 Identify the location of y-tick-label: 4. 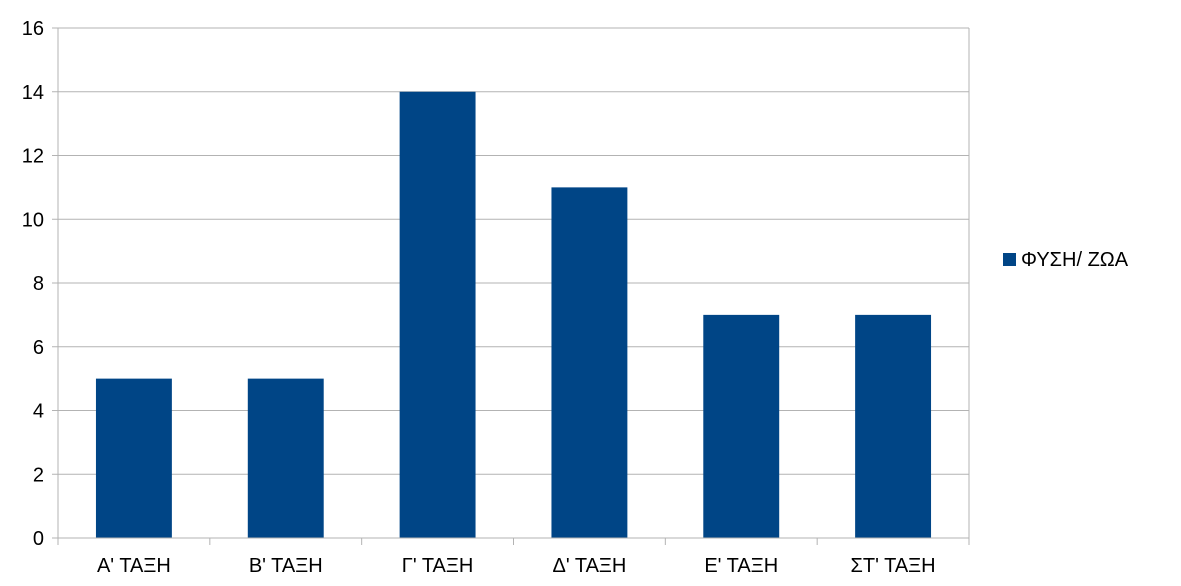
(38, 412).